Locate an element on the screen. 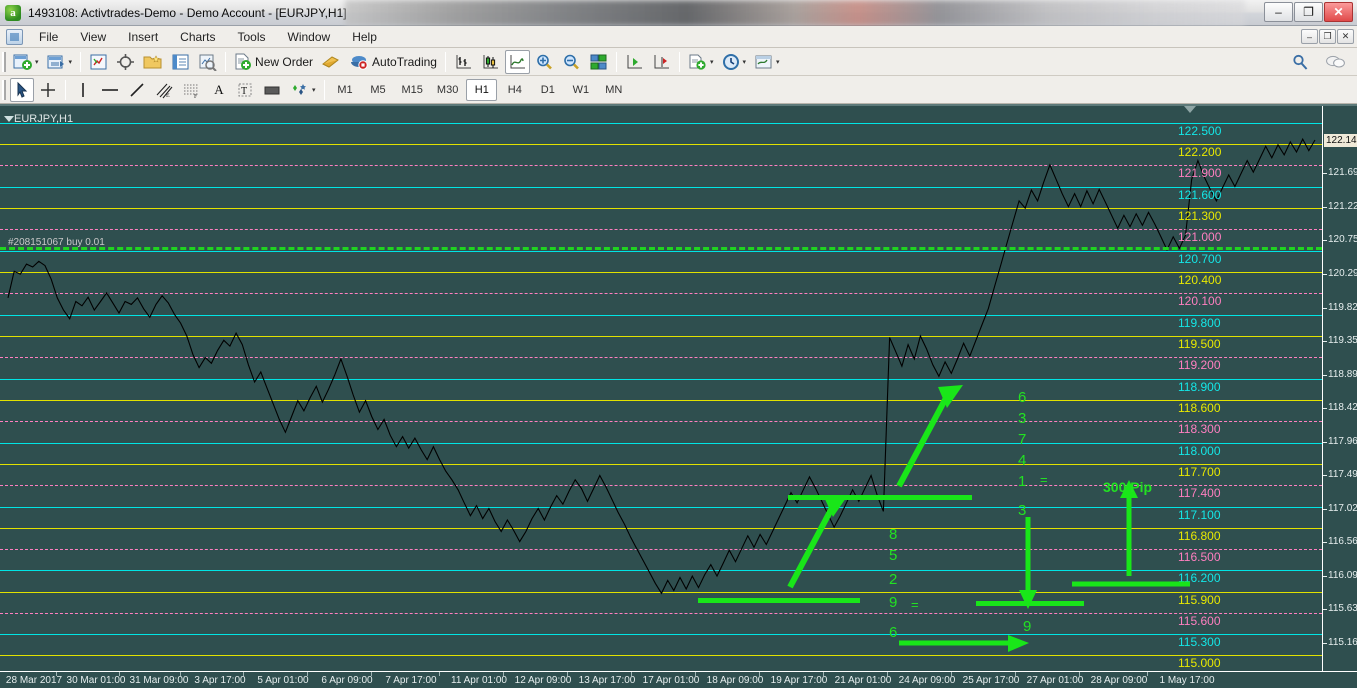  level-line-120.400 is located at coordinates (661, 272).